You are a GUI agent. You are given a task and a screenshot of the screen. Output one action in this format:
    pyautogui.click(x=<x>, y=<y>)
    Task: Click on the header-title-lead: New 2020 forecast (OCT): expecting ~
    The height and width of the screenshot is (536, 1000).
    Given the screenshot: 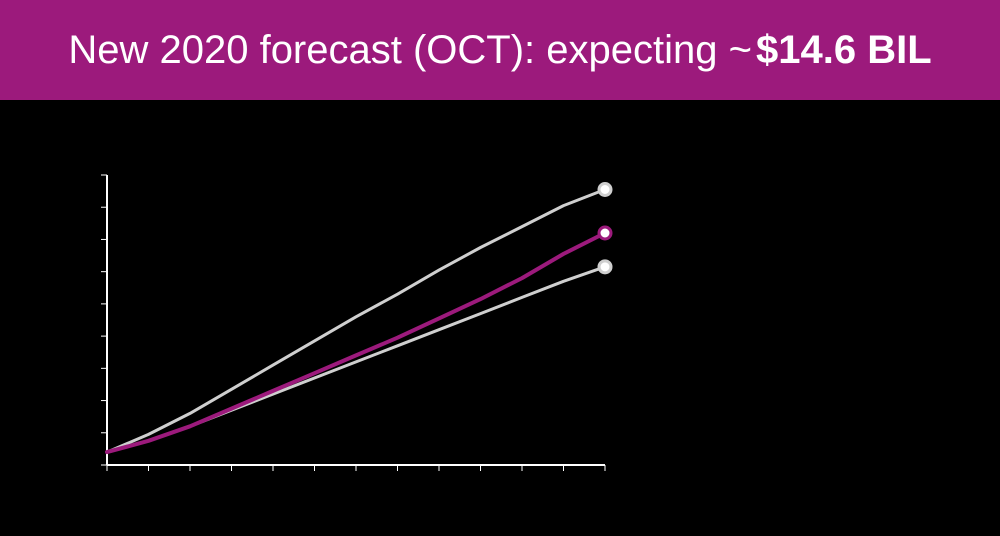 What is the action you would take?
    pyautogui.click(x=410, y=49)
    